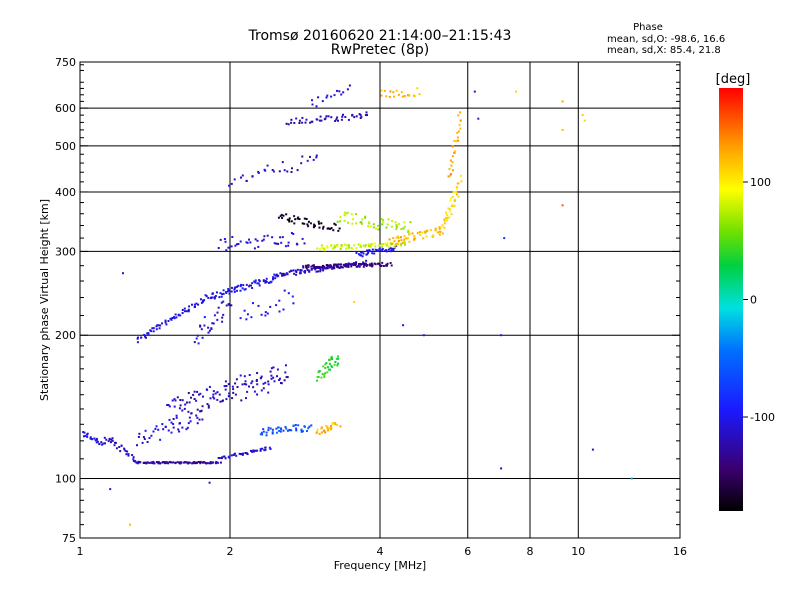 The height and width of the screenshot is (600, 800). I want to click on x-tick-label: 10, so click(578, 551).